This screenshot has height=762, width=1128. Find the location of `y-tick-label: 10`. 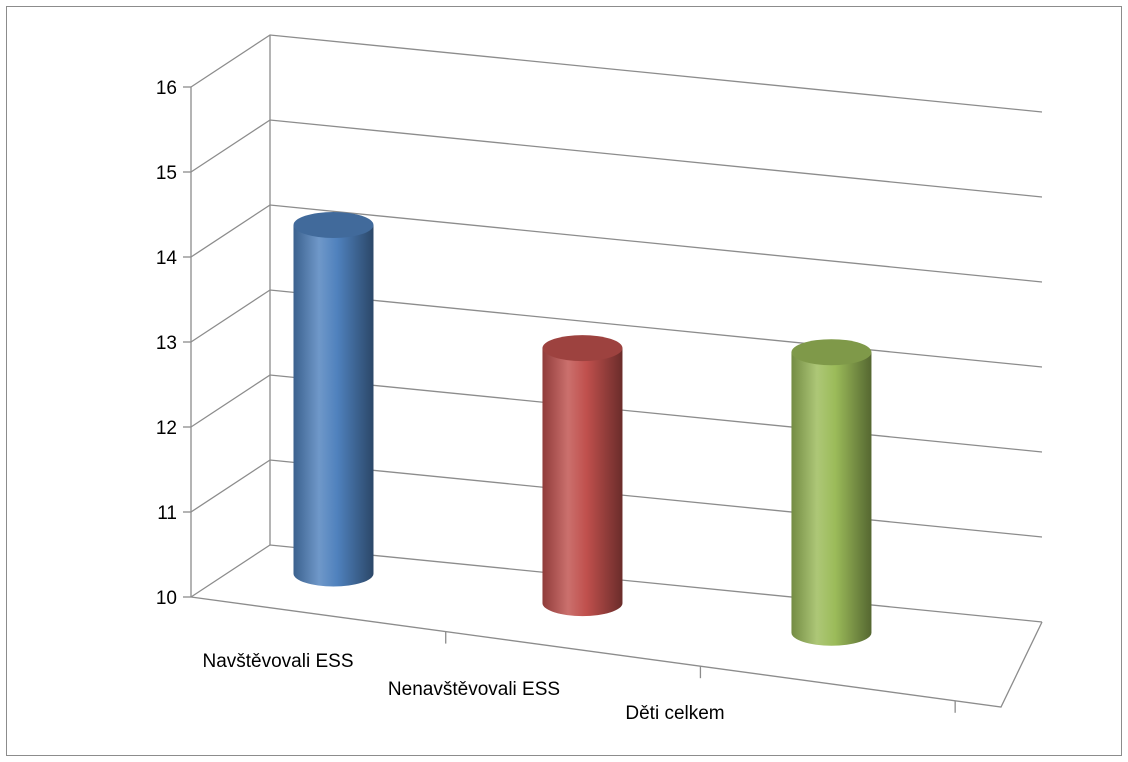

y-tick-label: 10 is located at coordinates (166, 598).